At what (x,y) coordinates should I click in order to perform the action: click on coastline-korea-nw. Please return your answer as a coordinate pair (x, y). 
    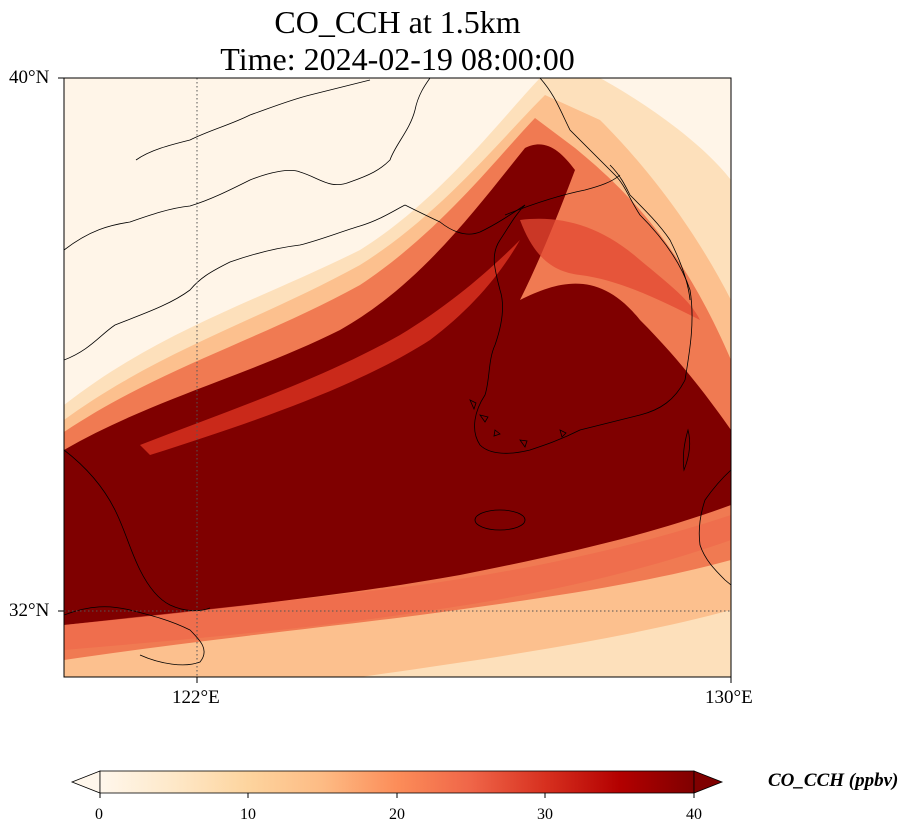
    Looking at the image, I should click on (465, 219).